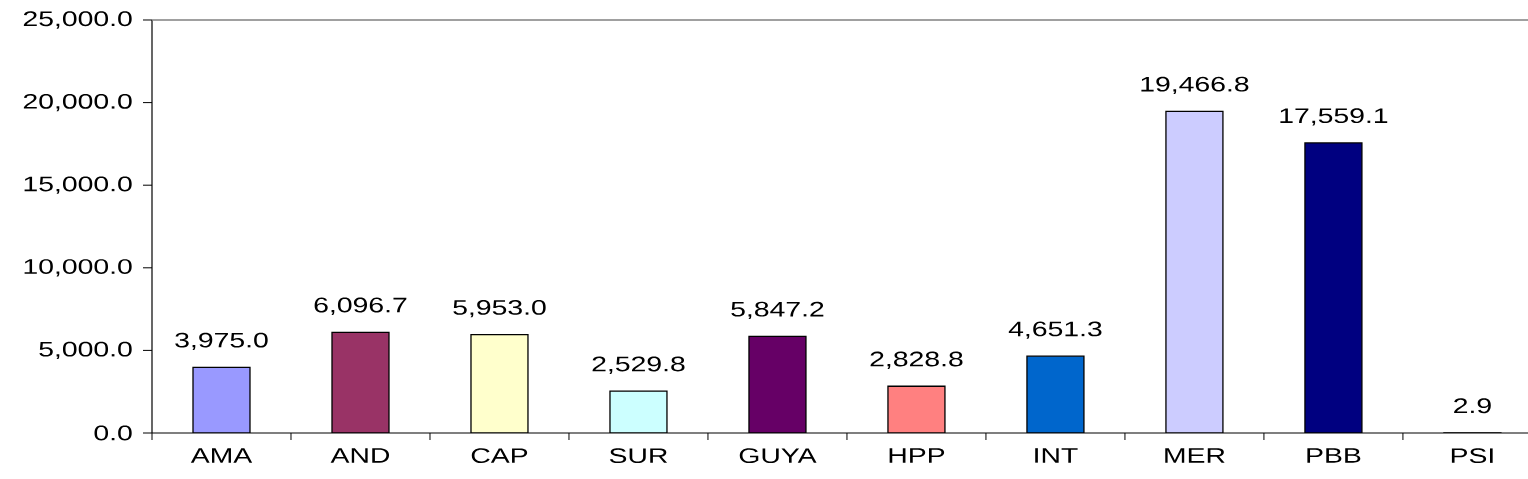  Describe the element at coordinates (77, 102) in the screenshot. I see `y-tick-label: 20,000.0` at that location.